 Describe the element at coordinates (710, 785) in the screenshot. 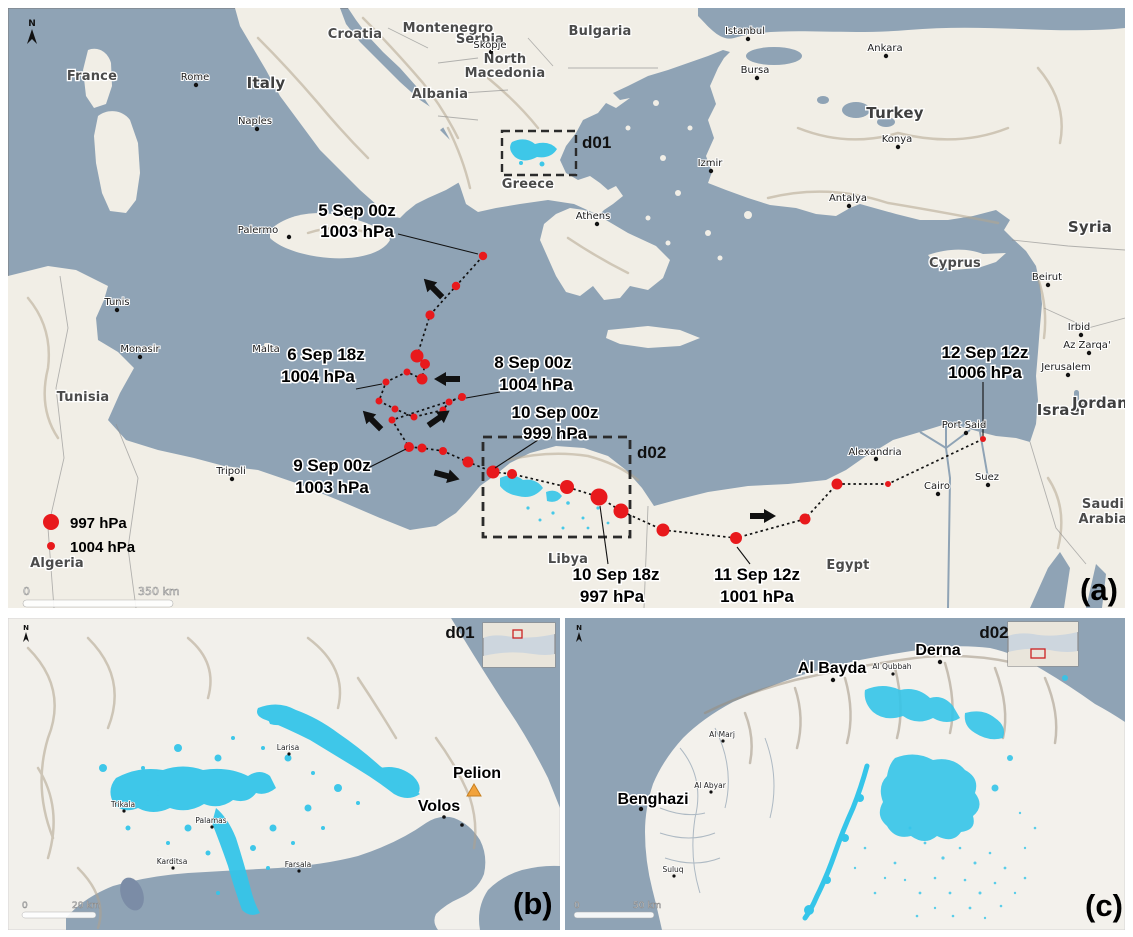

I see `town-label-al-abyar: Al Abyar` at that location.